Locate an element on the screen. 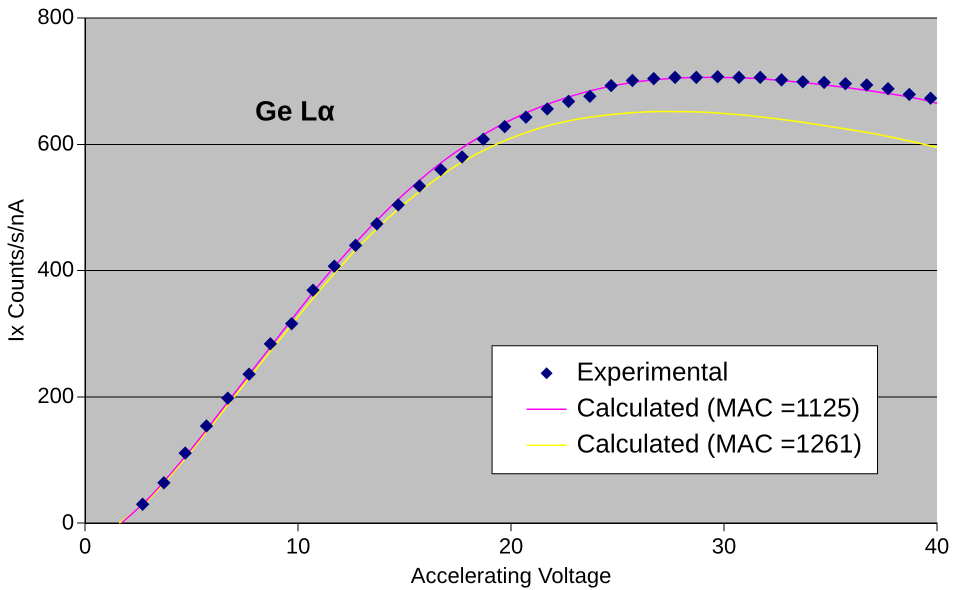 Image resolution: width=965 pixels, height=590 pixels. x-axis-title: Accelerating Voltage is located at coordinates (511, 575).